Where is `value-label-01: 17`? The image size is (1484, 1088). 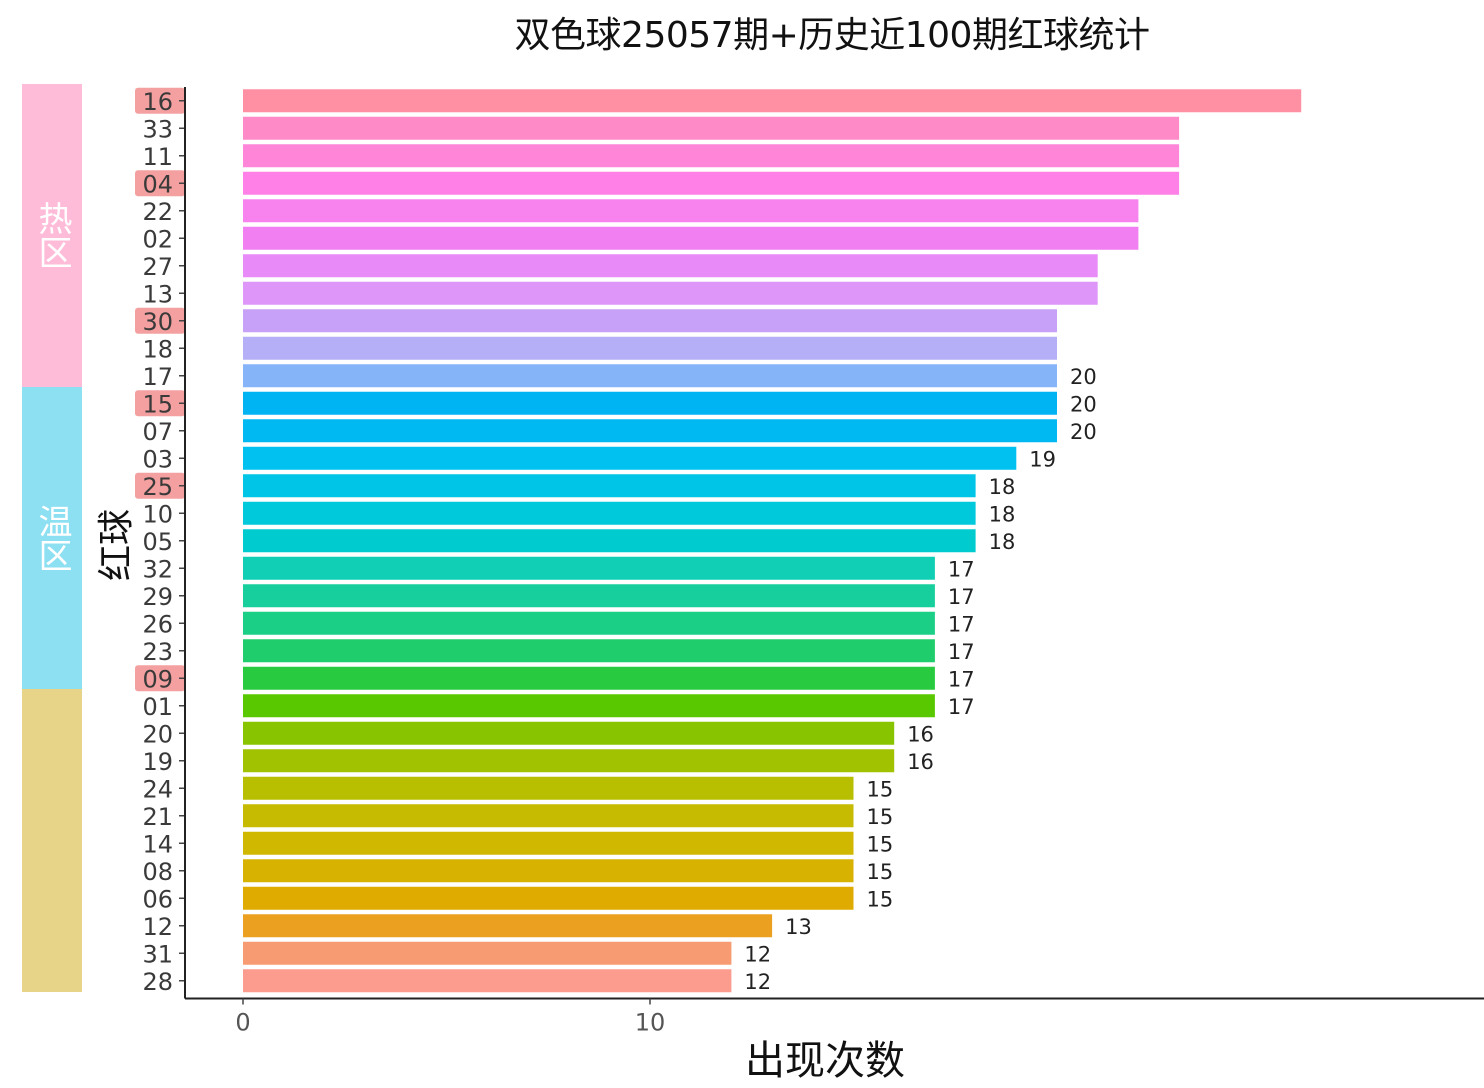 value-label-01: 17 is located at coordinates (961, 707).